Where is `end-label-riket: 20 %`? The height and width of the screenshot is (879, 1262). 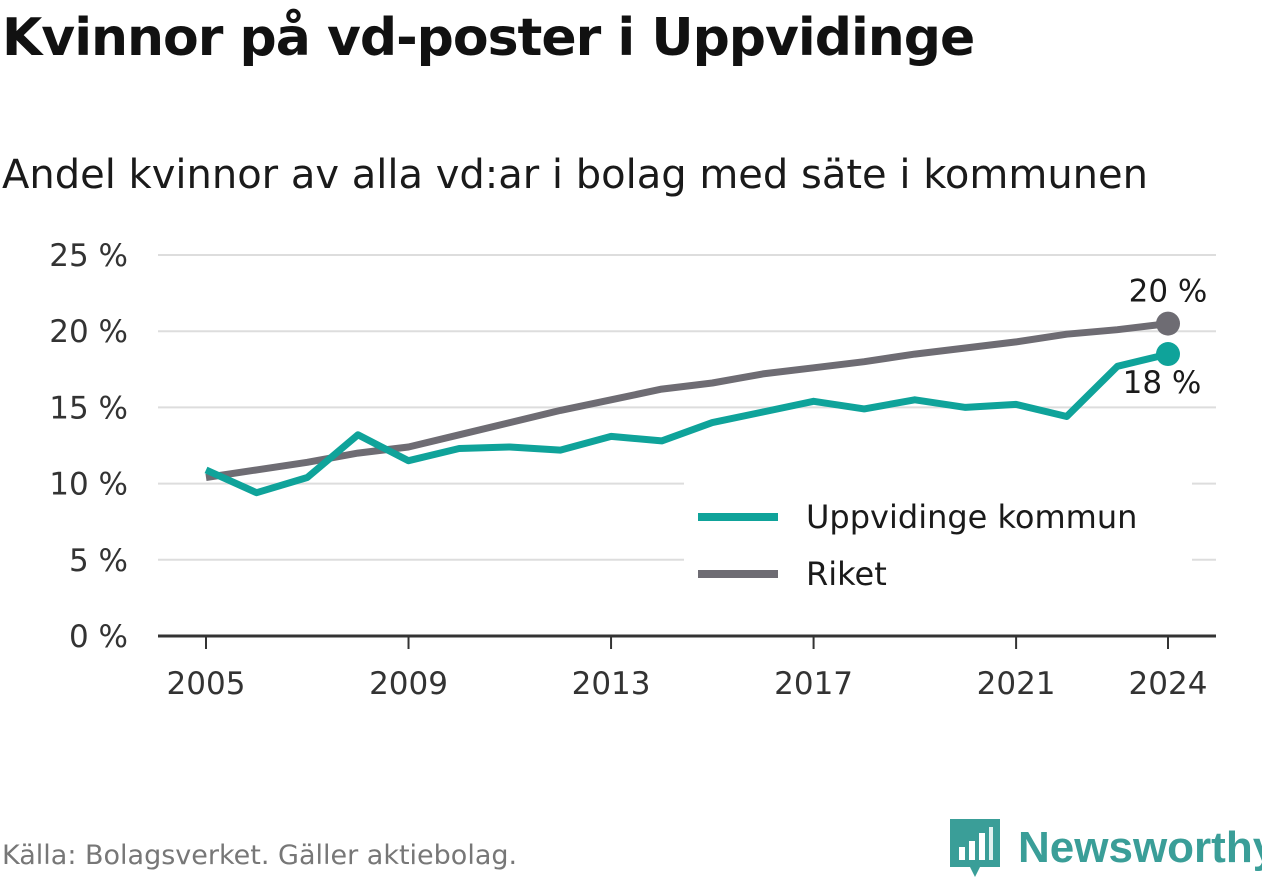
end-label-riket: 20 % is located at coordinates (1168, 292).